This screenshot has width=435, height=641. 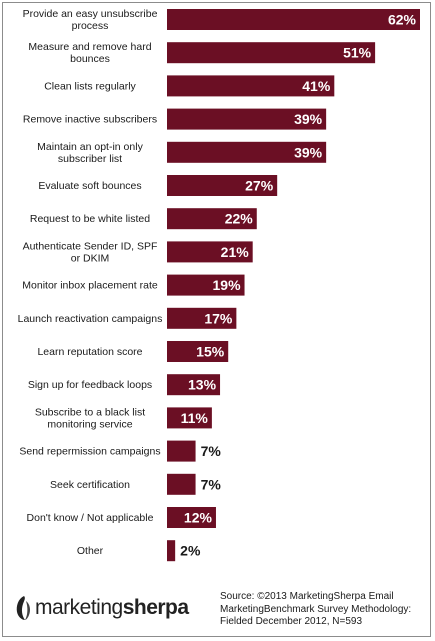 What do you see at coordinates (90, 485) in the screenshot?
I see `category-label: Seek certification` at bounding box center [90, 485].